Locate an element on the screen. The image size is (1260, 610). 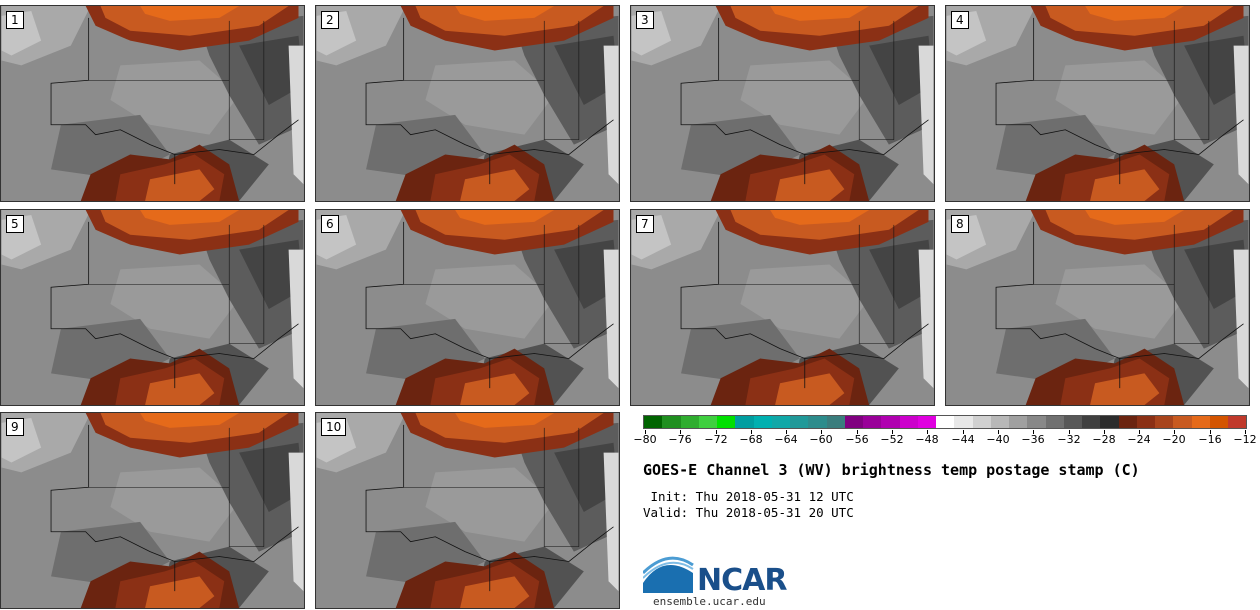
member-panel-6: 6 is located at coordinates (467, 307).